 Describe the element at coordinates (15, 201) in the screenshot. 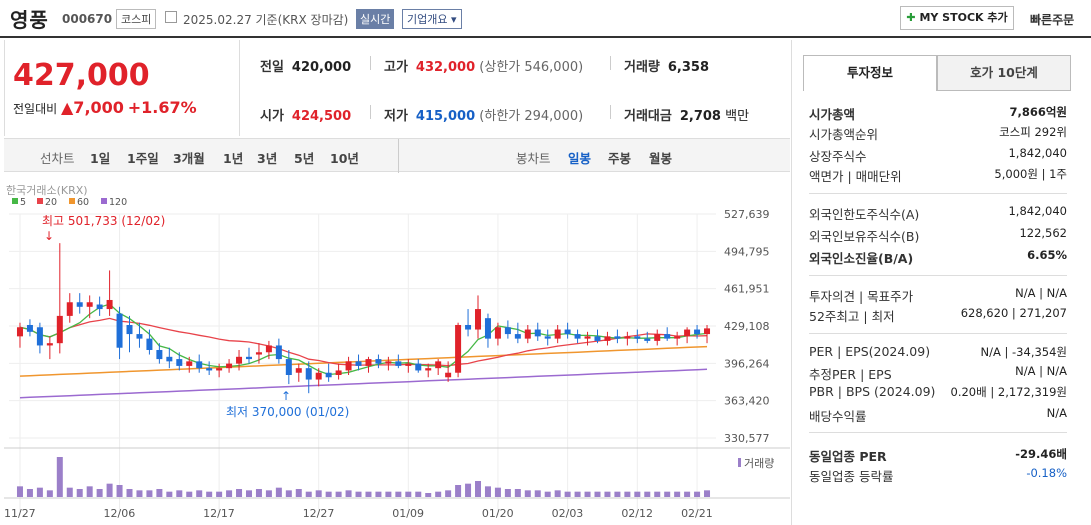

I see `legend-swatch` at that location.